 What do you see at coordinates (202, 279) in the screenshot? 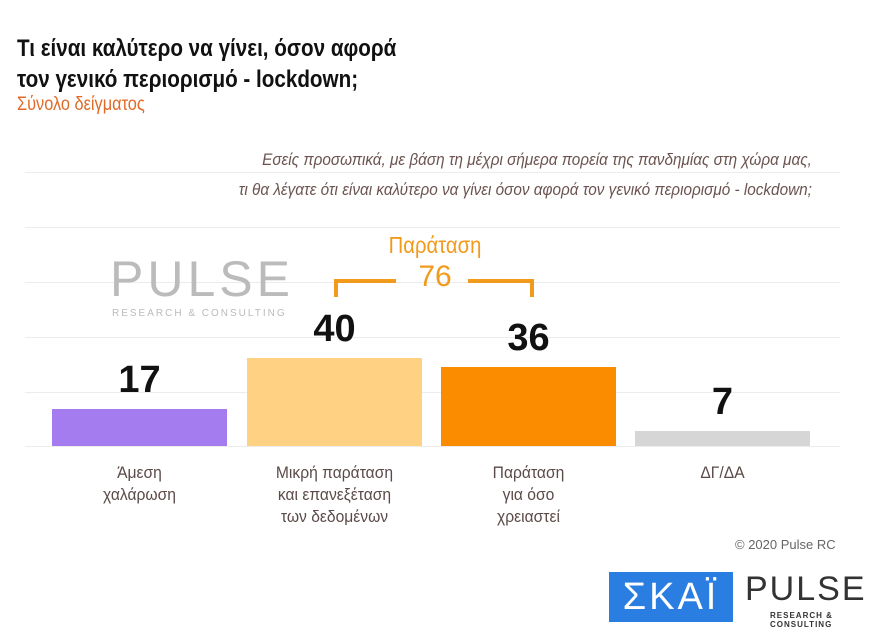
I see `watermark-brand: PULSE` at bounding box center [202, 279].